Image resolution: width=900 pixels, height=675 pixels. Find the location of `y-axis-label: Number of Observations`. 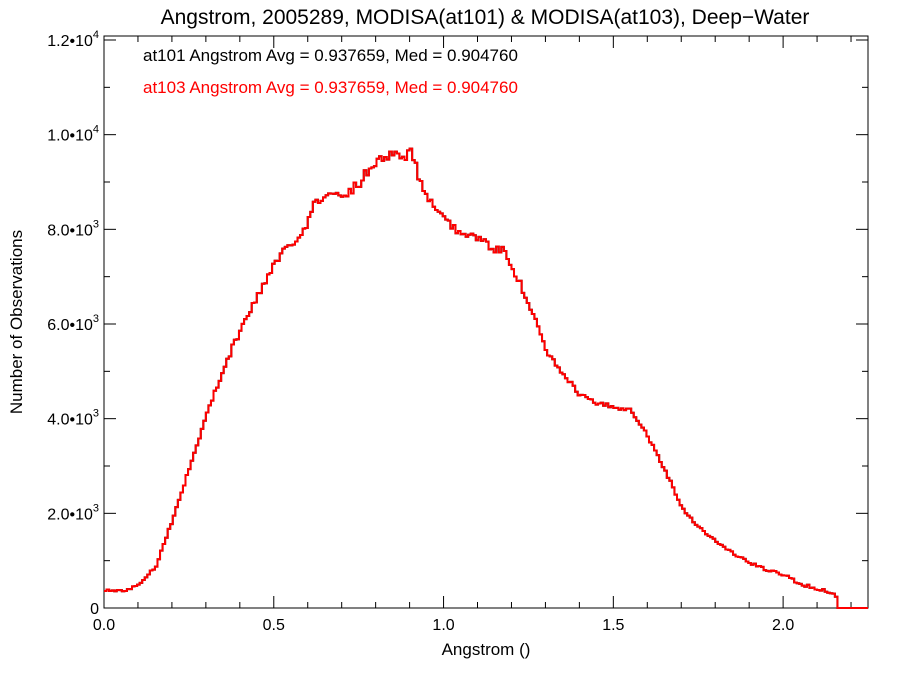

y-axis-label: Number of Observations is located at coordinates (16, 322).